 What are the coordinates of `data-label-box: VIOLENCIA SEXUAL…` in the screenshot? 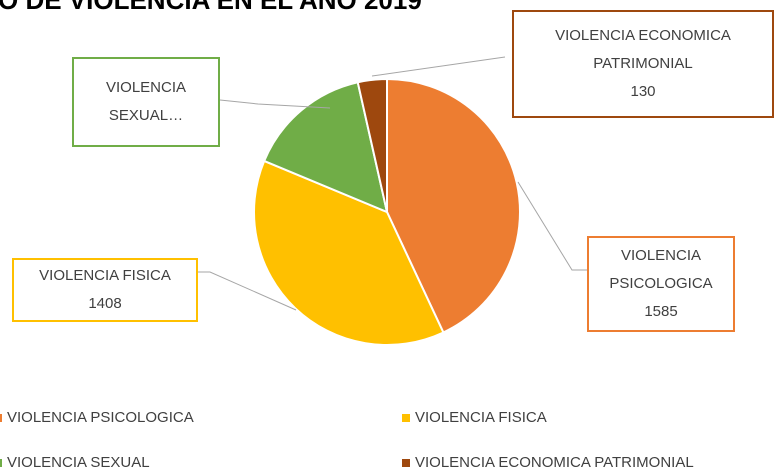 It's located at (146, 102).